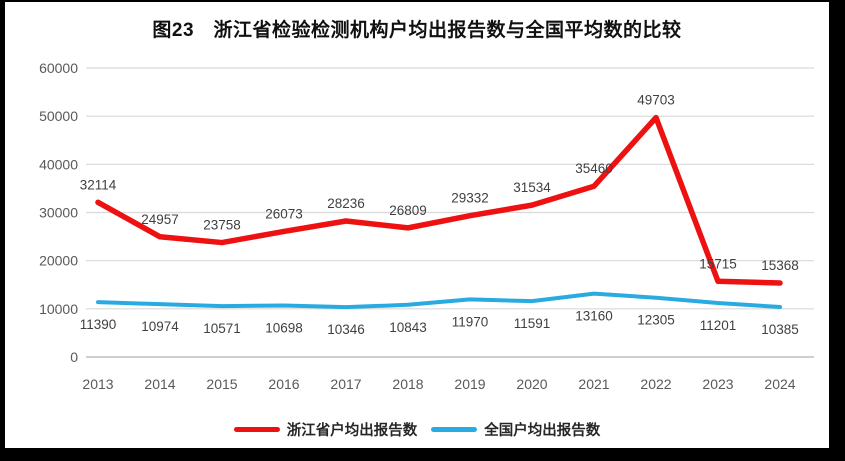 The image size is (845, 461). What do you see at coordinates (417, 30) in the screenshot?
I see `chart-title: 图23 浙江省检验检测机构户均出报告数与全国平均数的比较` at bounding box center [417, 30].